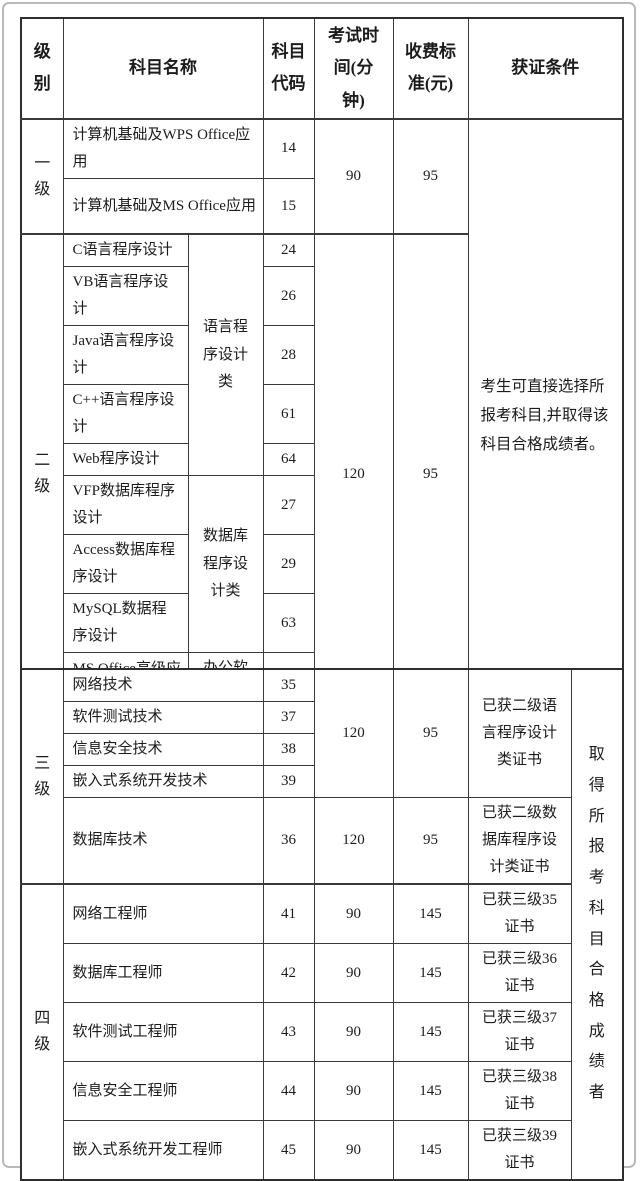 This screenshot has width=640, height=1181. I want to click on table-row: VFP数据库程序设计 数据库程序设计类 27, so click(322, 564).